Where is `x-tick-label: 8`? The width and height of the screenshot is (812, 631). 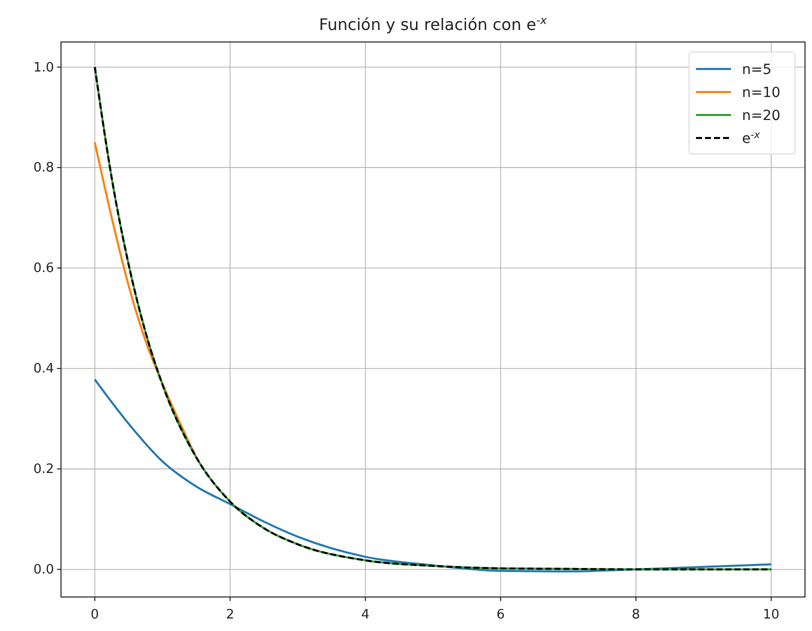
x-tick-label: 8 is located at coordinates (636, 614).